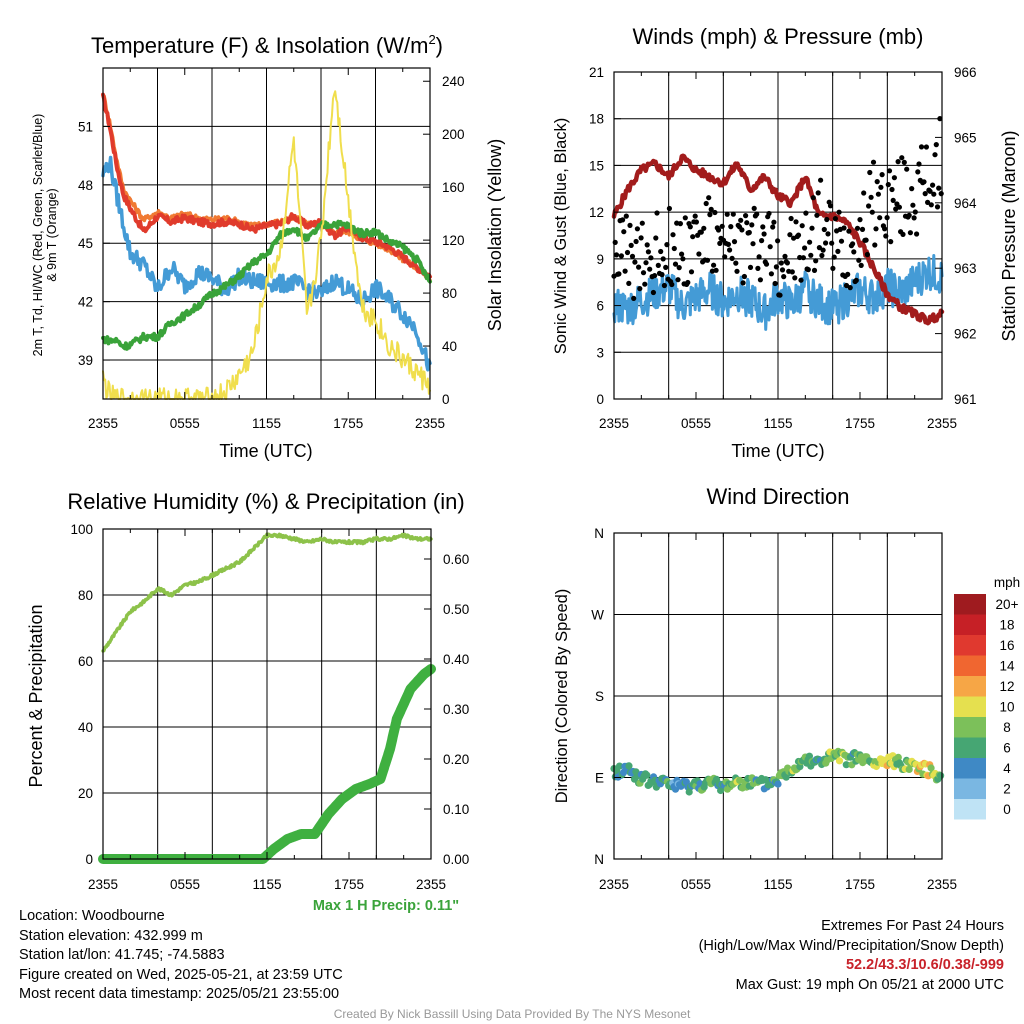 Image resolution: width=1024 pixels, height=1024 pixels. I want to click on y-tick-label: 39, so click(85, 360).